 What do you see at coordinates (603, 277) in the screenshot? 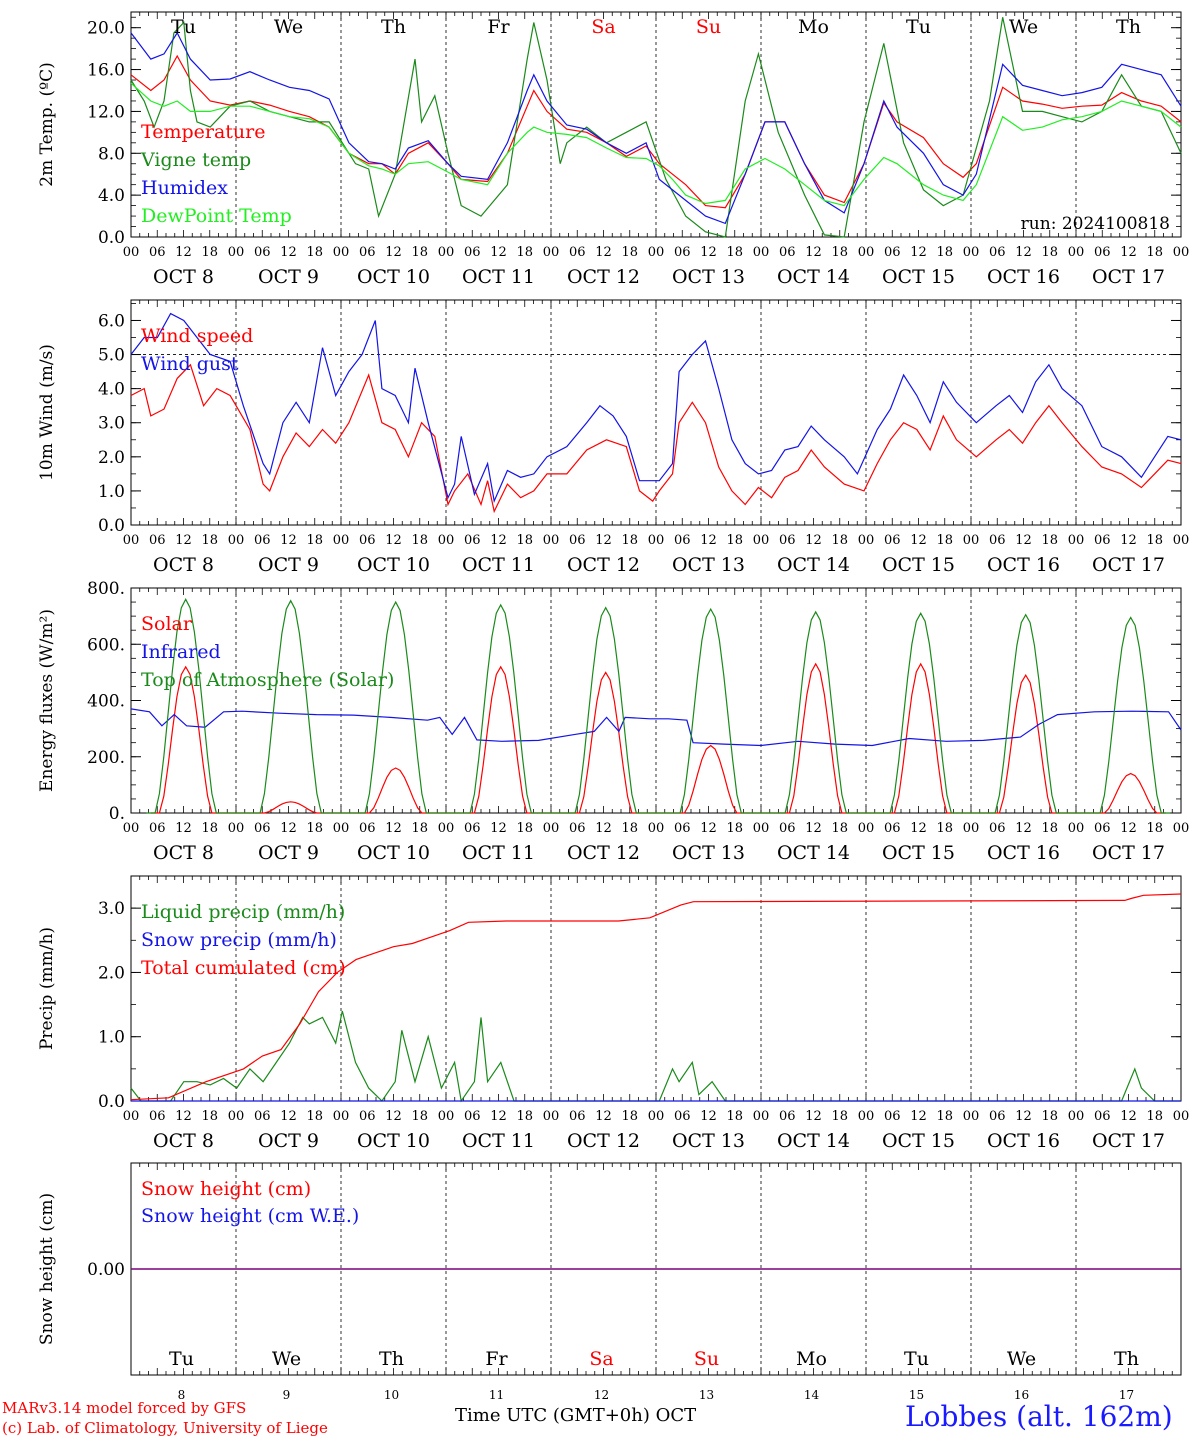
I see `date-label: OCT 12` at bounding box center [603, 277].